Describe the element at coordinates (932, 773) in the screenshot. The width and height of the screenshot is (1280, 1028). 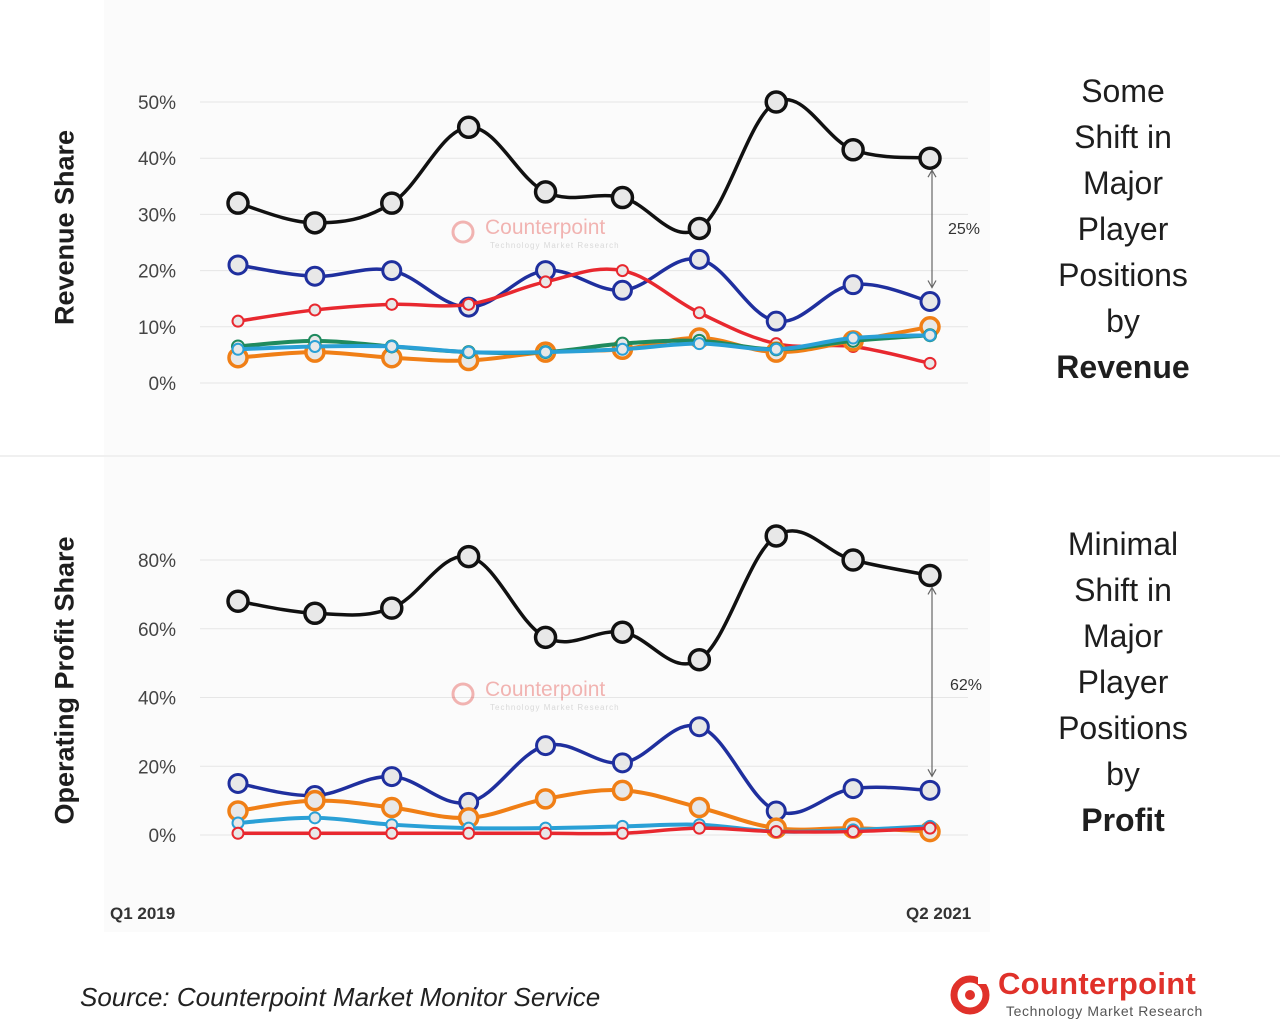
I see `profit-gap-arrow-head-bottom` at that location.